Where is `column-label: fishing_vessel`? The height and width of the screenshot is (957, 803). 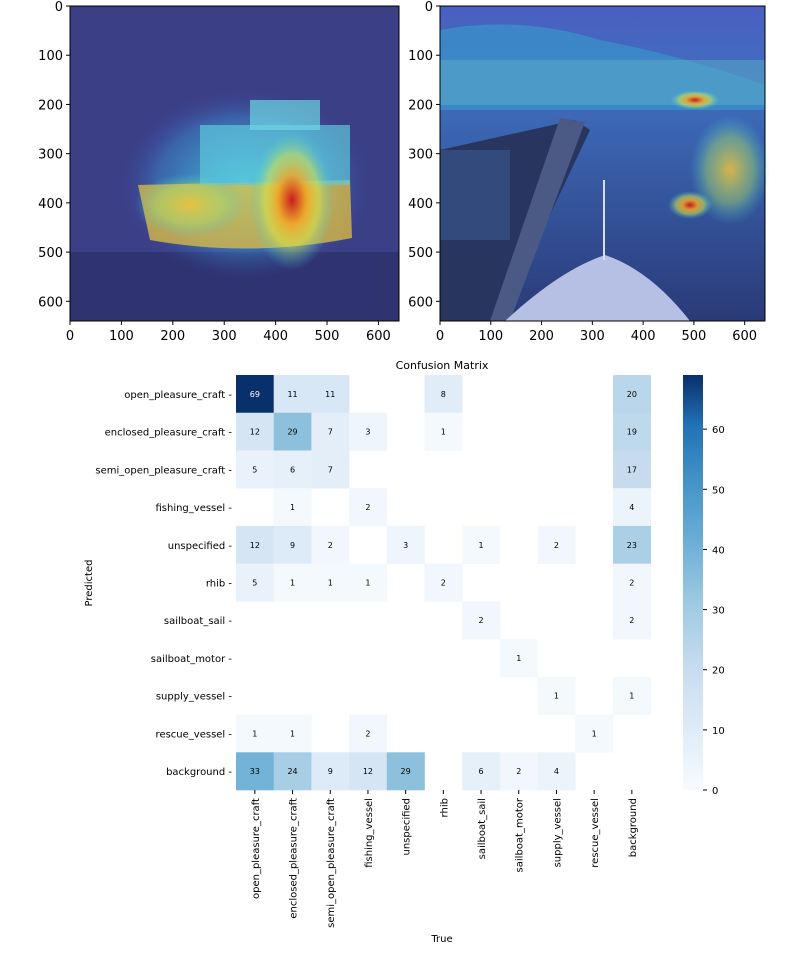 column-label: fishing_vessel is located at coordinates (369, 833).